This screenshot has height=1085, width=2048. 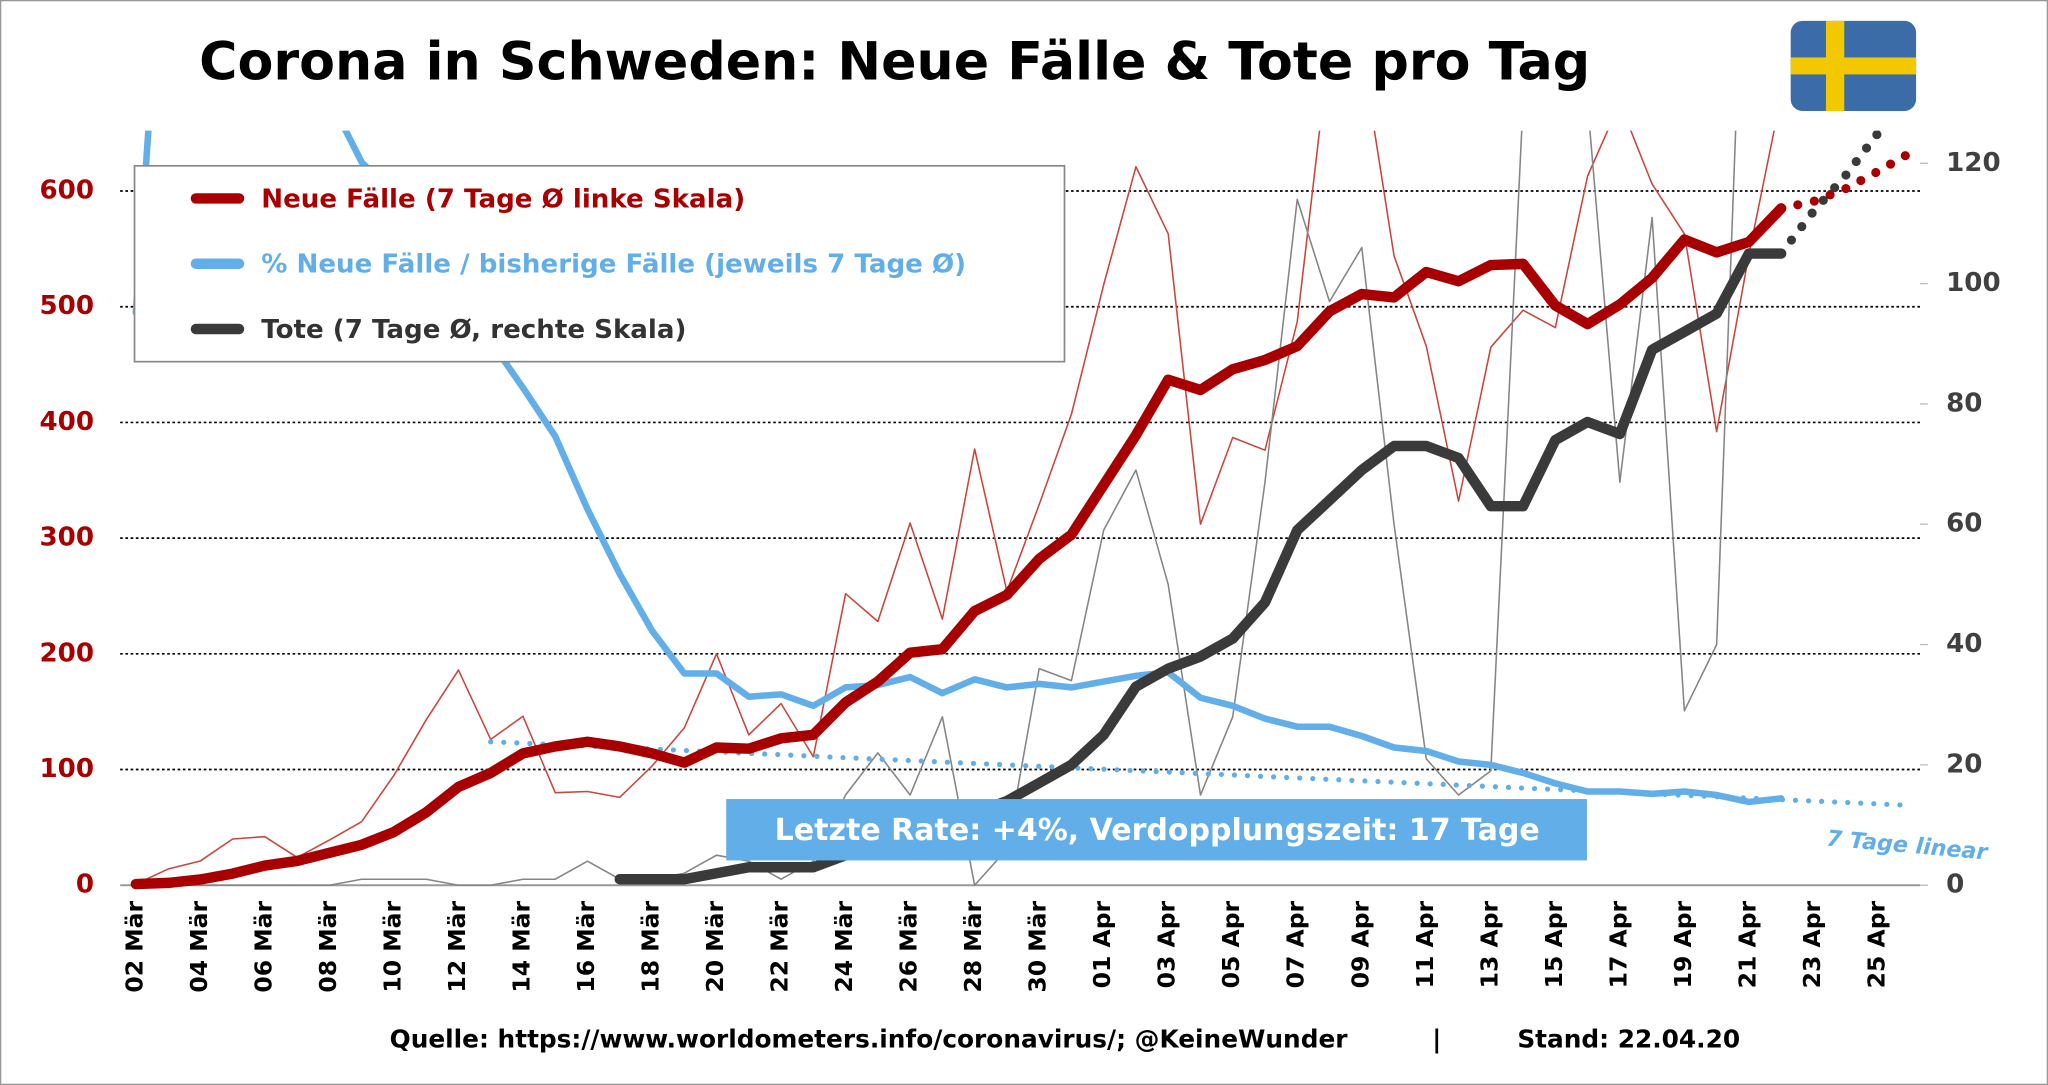 What do you see at coordinates (85, 885) in the screenshot?
I see `y-tick-label: 0` at bounding box center [85, 885].